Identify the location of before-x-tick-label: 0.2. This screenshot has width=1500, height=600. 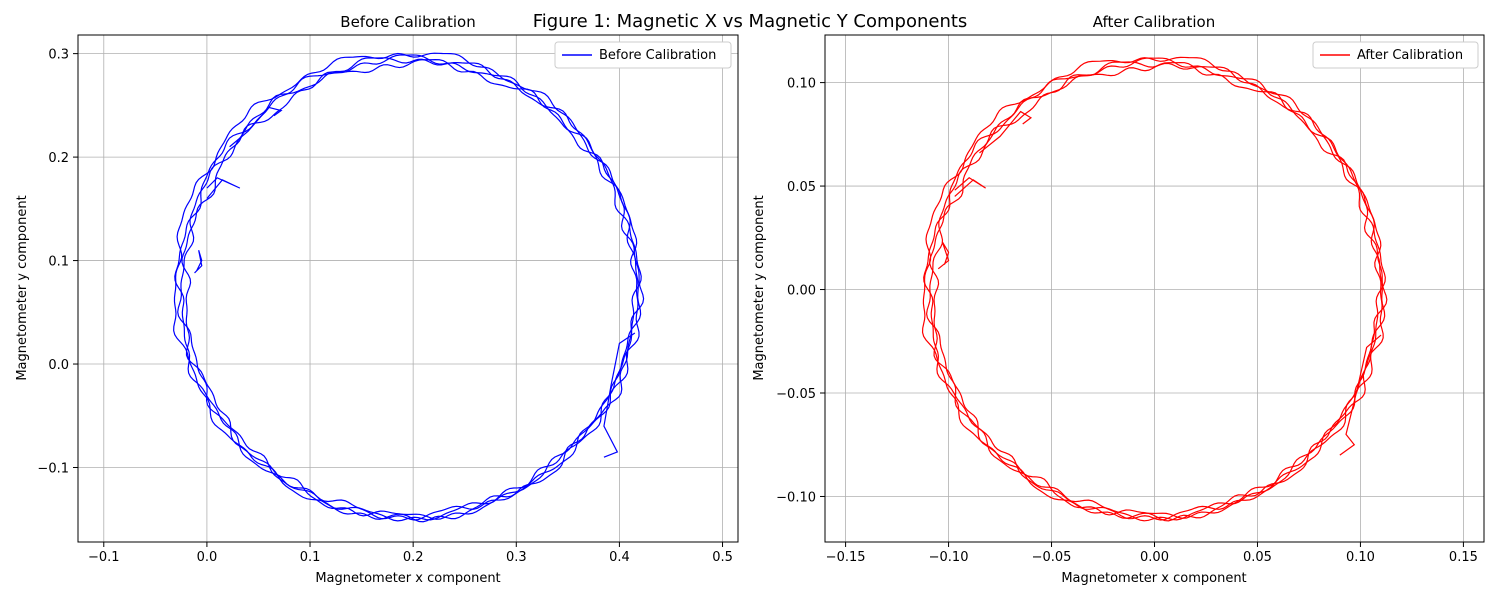
(413, 557).